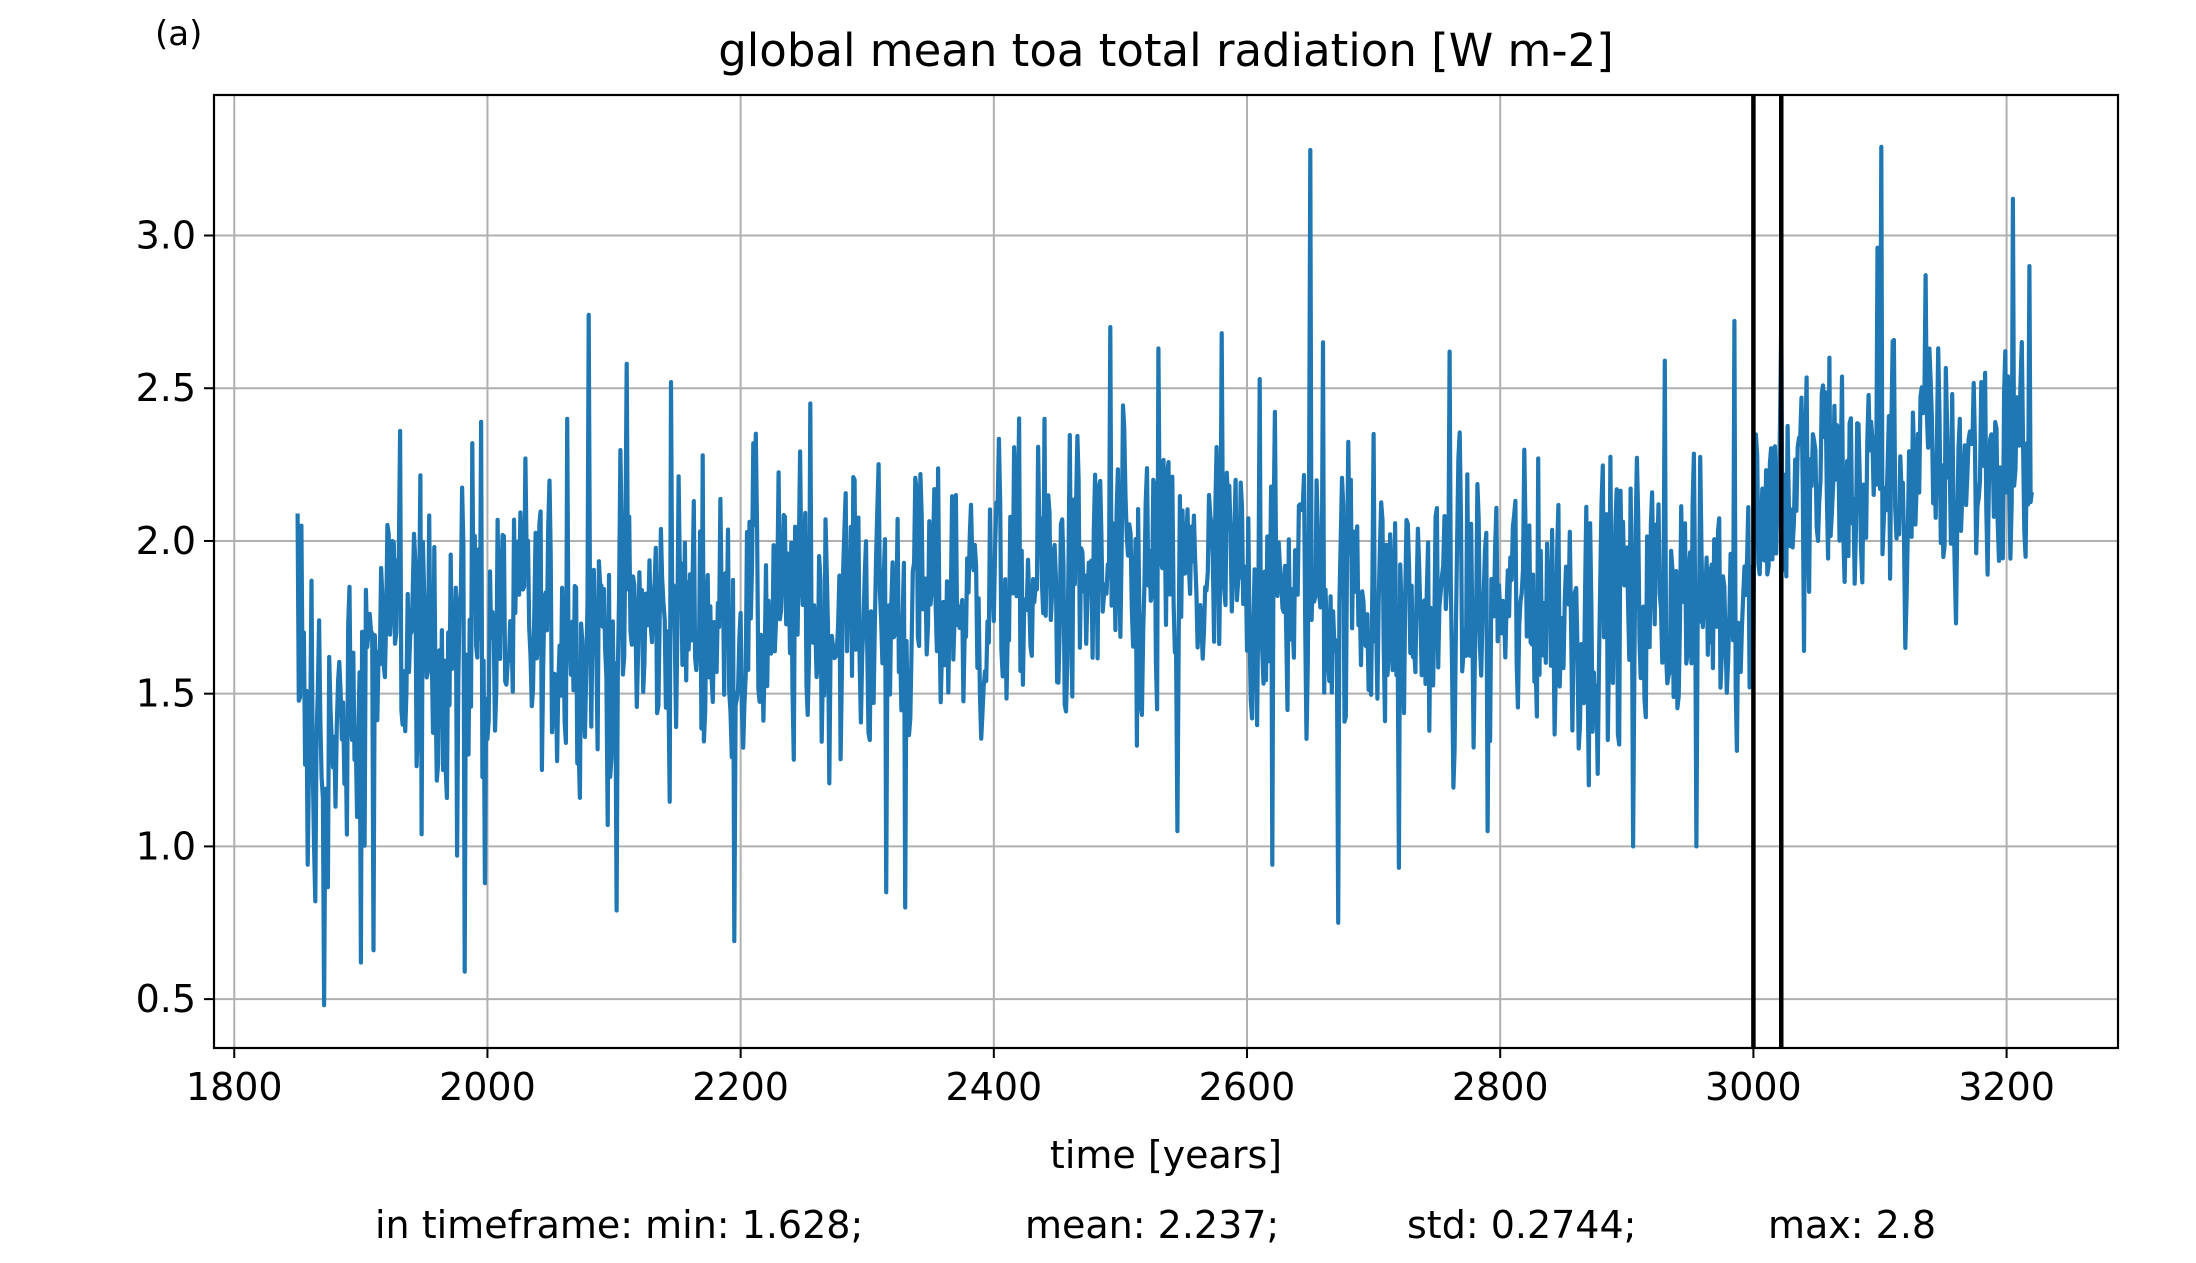 This screenshot has width=2196, height=1263. Describe the element at coordinates (487, 1087) in the screenshot. I see `x-tick-label: 2000` at that location.